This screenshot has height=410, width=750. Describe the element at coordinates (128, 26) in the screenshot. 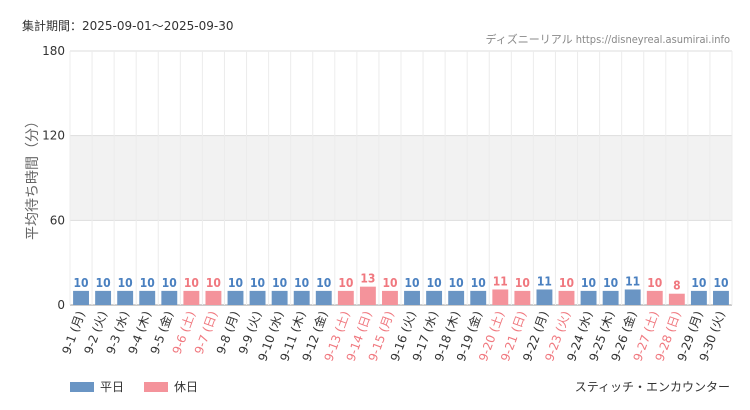

I see `collection-period: 集計期間：2025-09-01～2025-09-30` at that location.